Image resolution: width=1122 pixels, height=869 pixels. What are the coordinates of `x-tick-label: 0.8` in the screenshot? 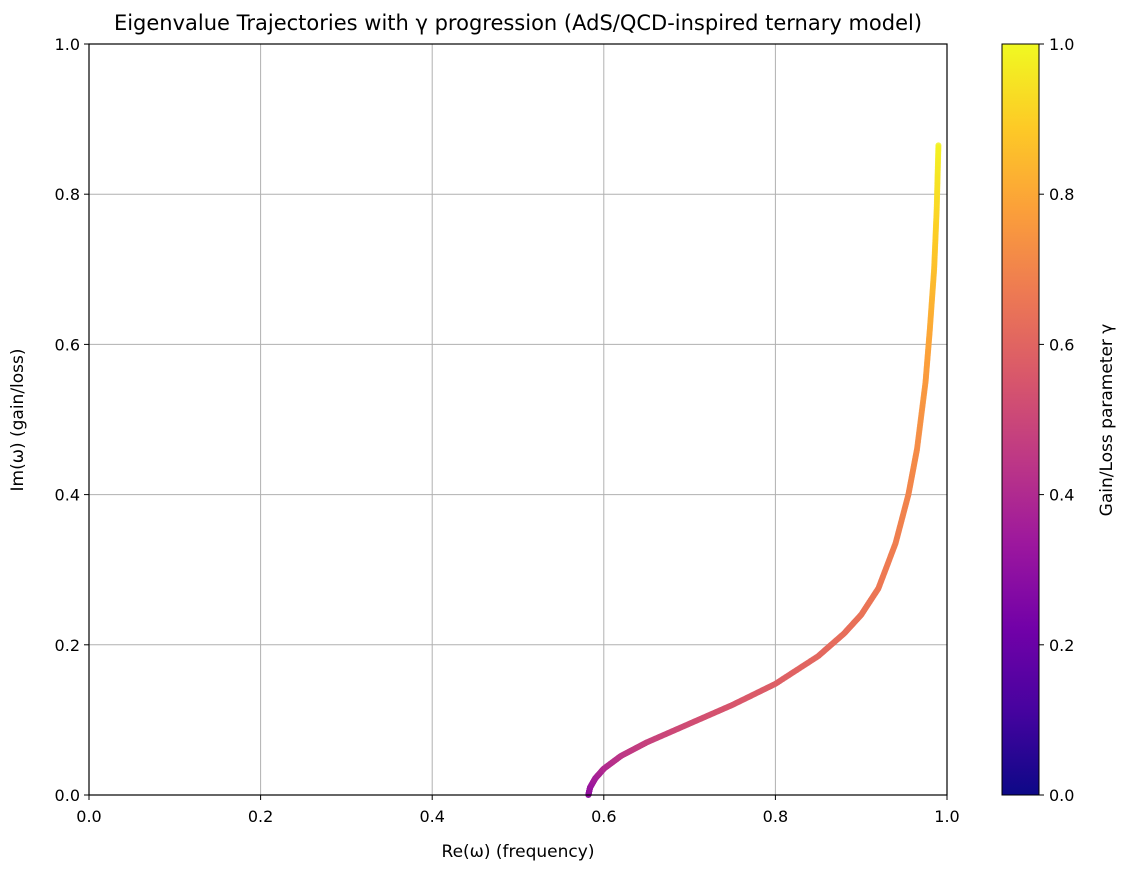 It's located at (775, 816).